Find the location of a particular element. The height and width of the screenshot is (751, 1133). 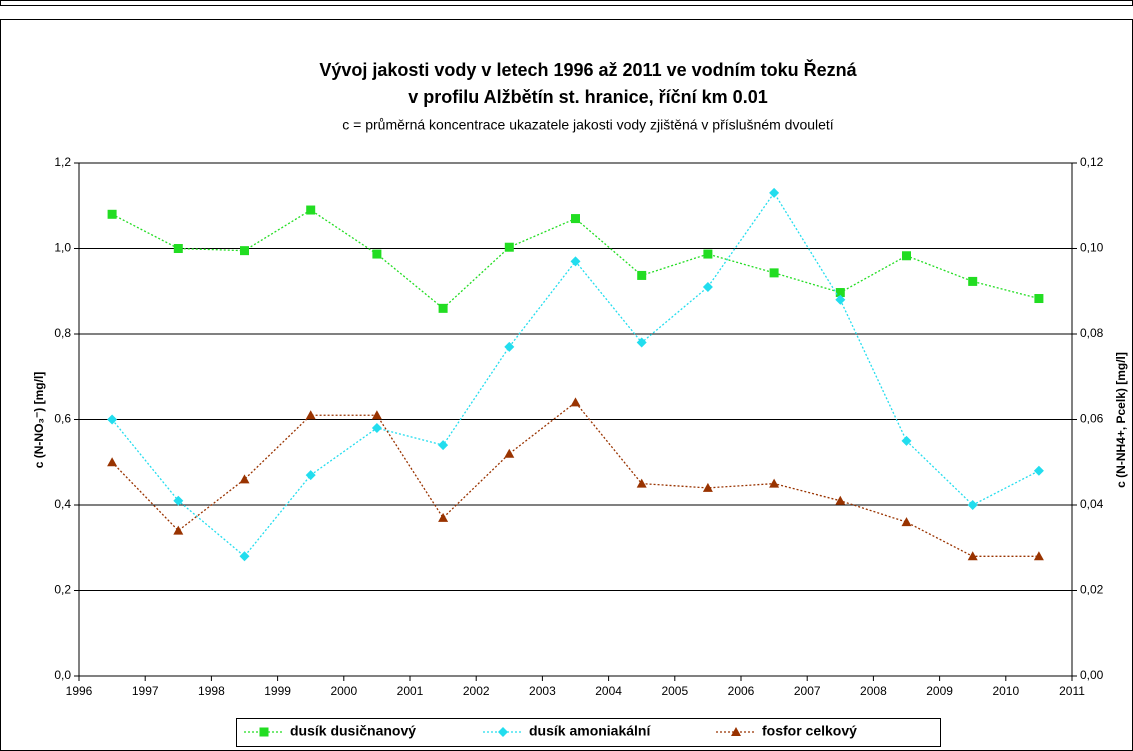

y2-tick-label: 0,04 is located at coordinates (1092, 504).